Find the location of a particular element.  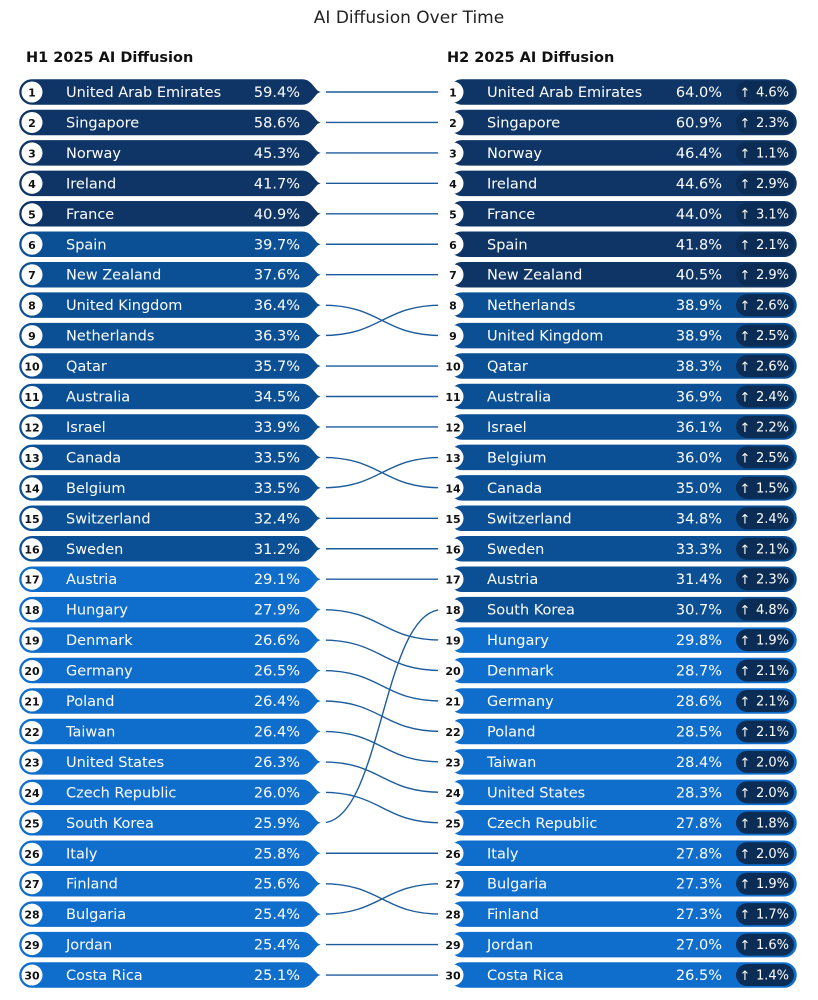

value-label: 45.3% is located at coordinates (277, 154).